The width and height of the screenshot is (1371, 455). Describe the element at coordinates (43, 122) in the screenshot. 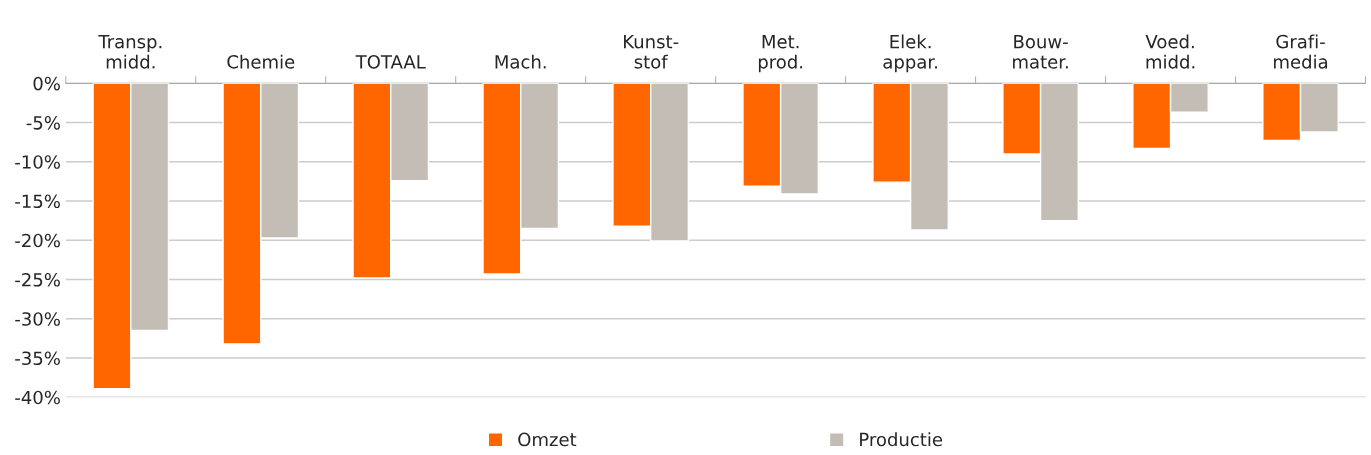

I see `y-tick-label: -5%` at that location.